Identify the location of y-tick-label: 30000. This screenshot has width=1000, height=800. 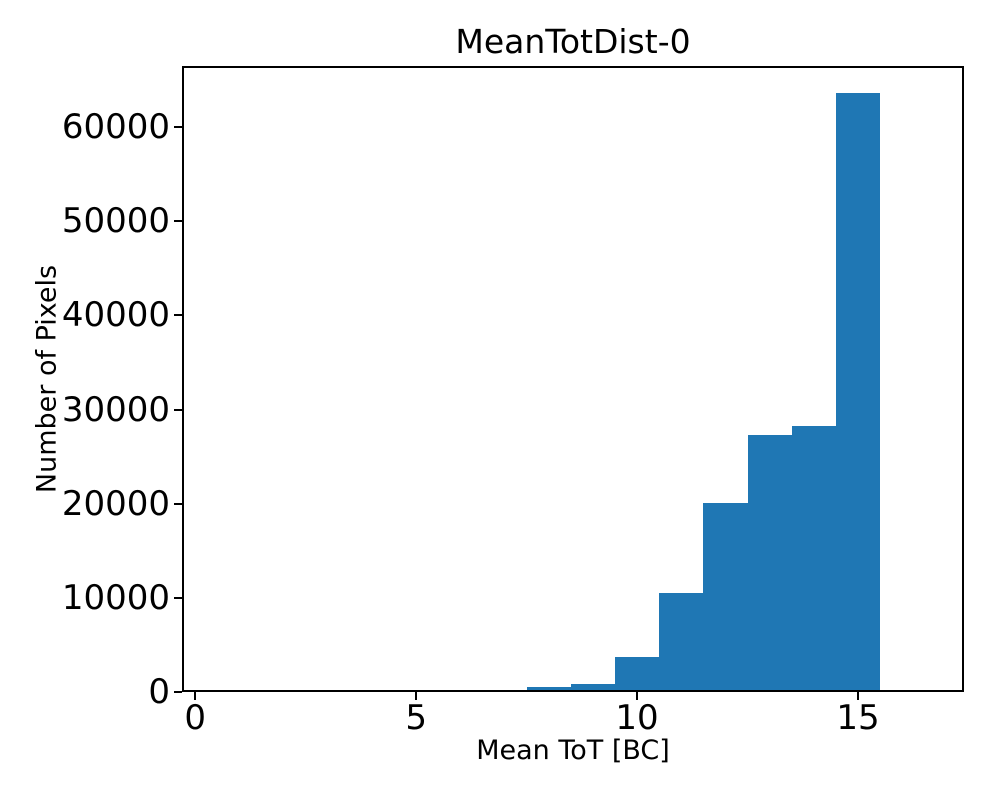
(115, 409).